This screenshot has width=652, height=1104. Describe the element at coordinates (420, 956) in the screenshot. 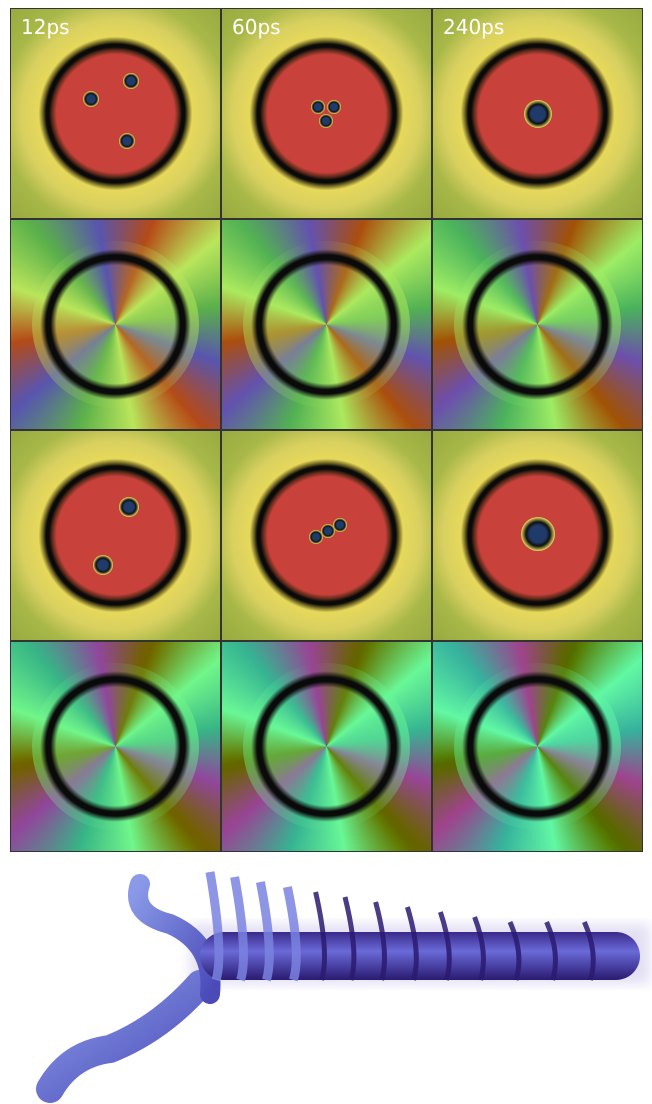

I see `tube-main` at that location.